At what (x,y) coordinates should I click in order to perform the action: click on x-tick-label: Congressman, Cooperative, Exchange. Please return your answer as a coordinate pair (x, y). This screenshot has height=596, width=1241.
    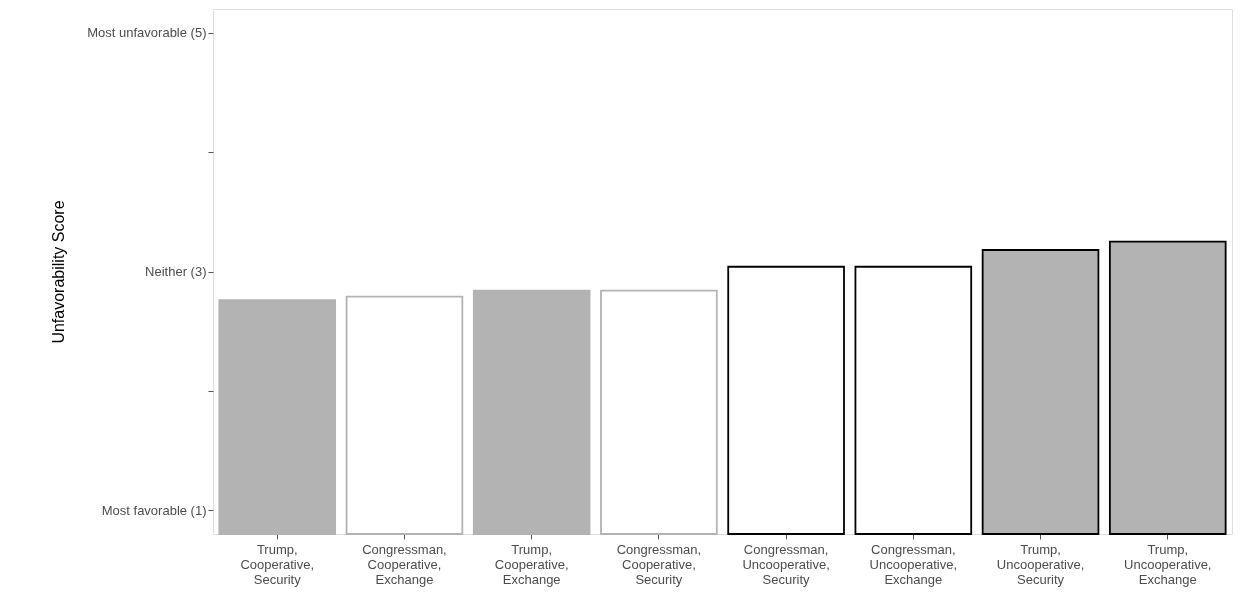
    Looking at the image, I should click on (404, 564).